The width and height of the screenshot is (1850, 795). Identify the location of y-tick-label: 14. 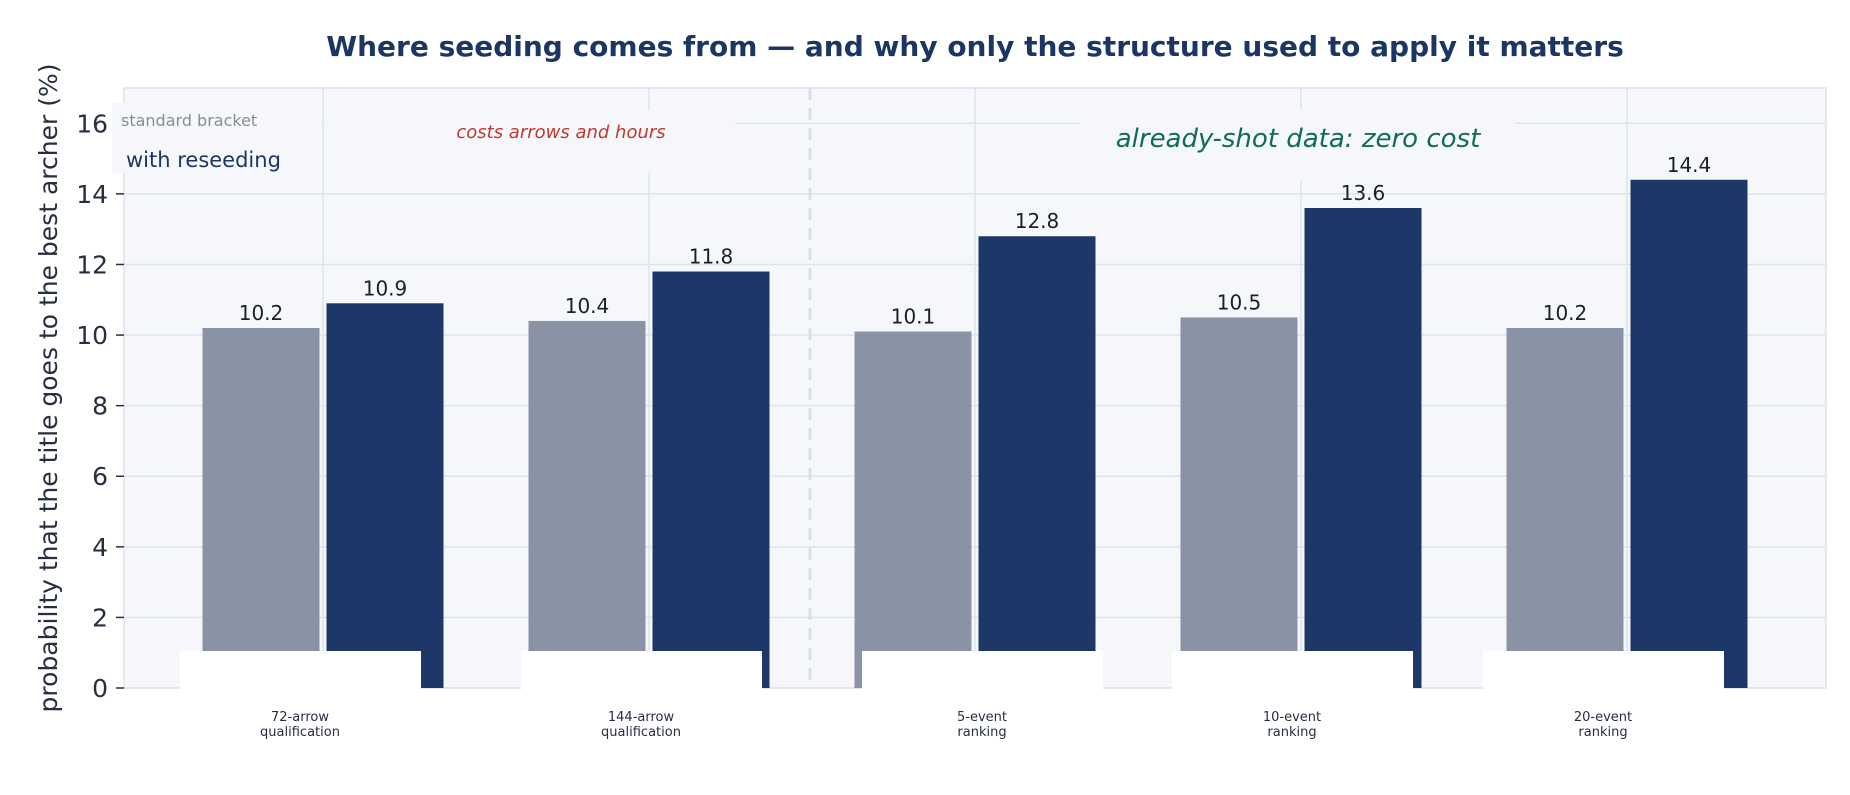
(92, 194).